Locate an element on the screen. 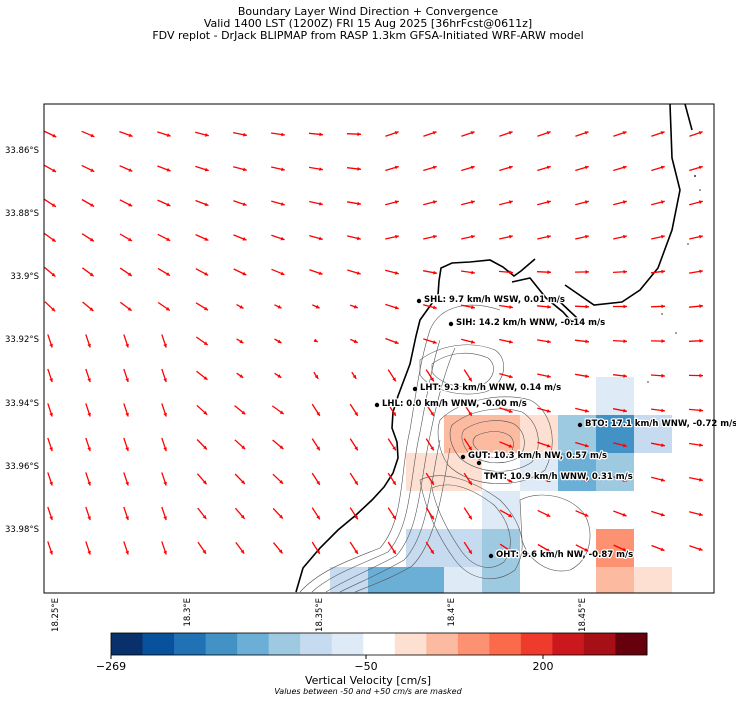  vertical-velocity-shading is located at coordinates (501, 485).